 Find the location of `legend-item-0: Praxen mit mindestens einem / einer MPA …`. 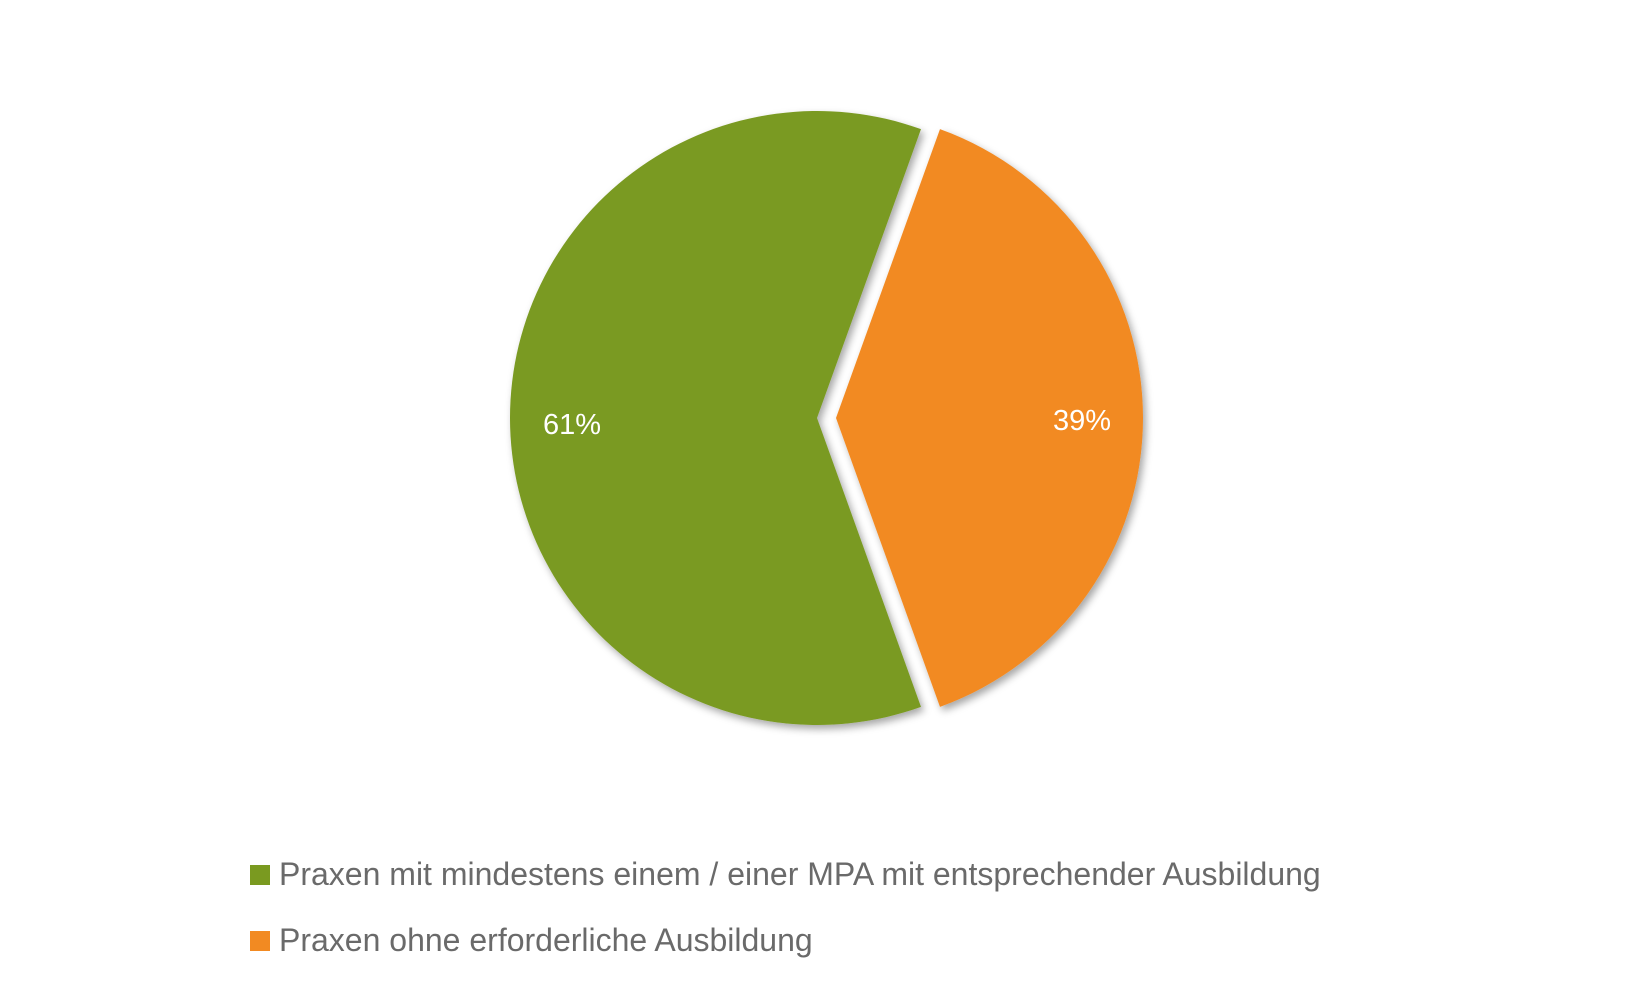

legend-item-0: Praxen mit mindestens einem / einer MPA … is located at coordinates (785, 874).